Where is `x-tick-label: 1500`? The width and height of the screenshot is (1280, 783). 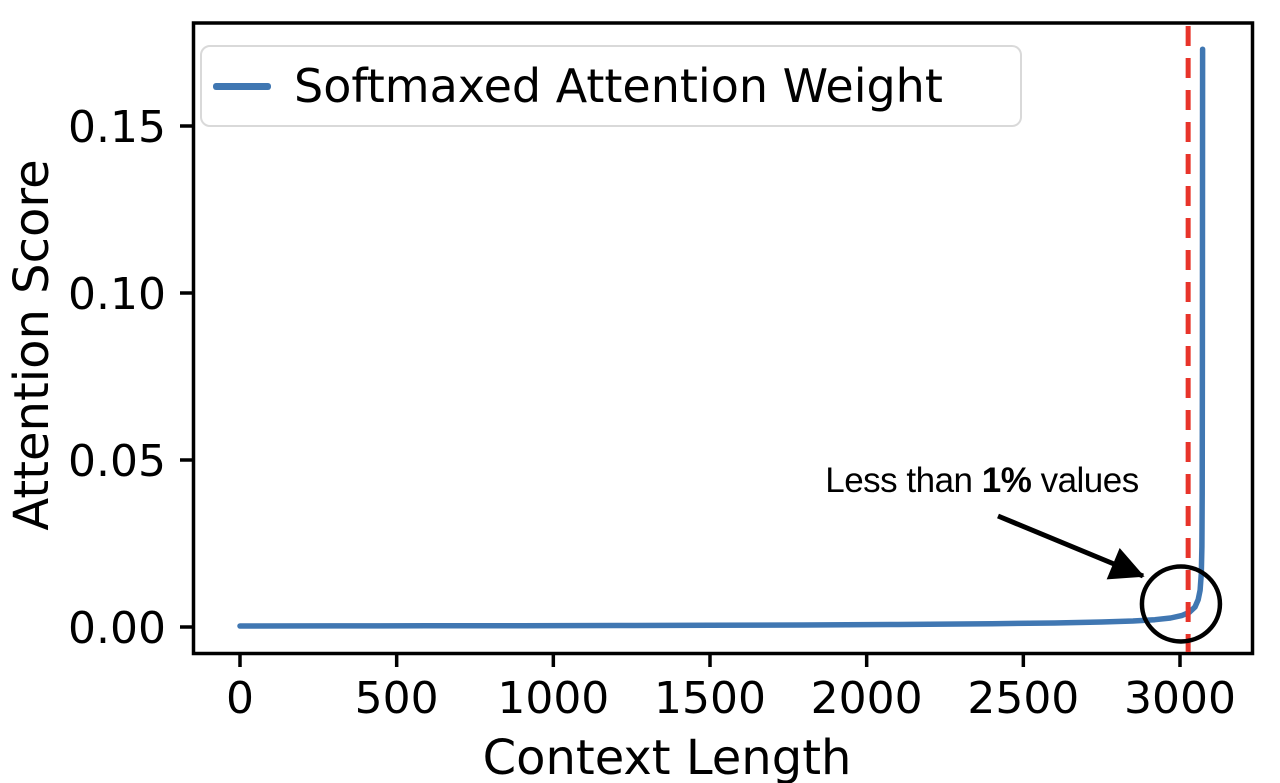
x-tick-label: 1500 is located at coordinates (710, 698).